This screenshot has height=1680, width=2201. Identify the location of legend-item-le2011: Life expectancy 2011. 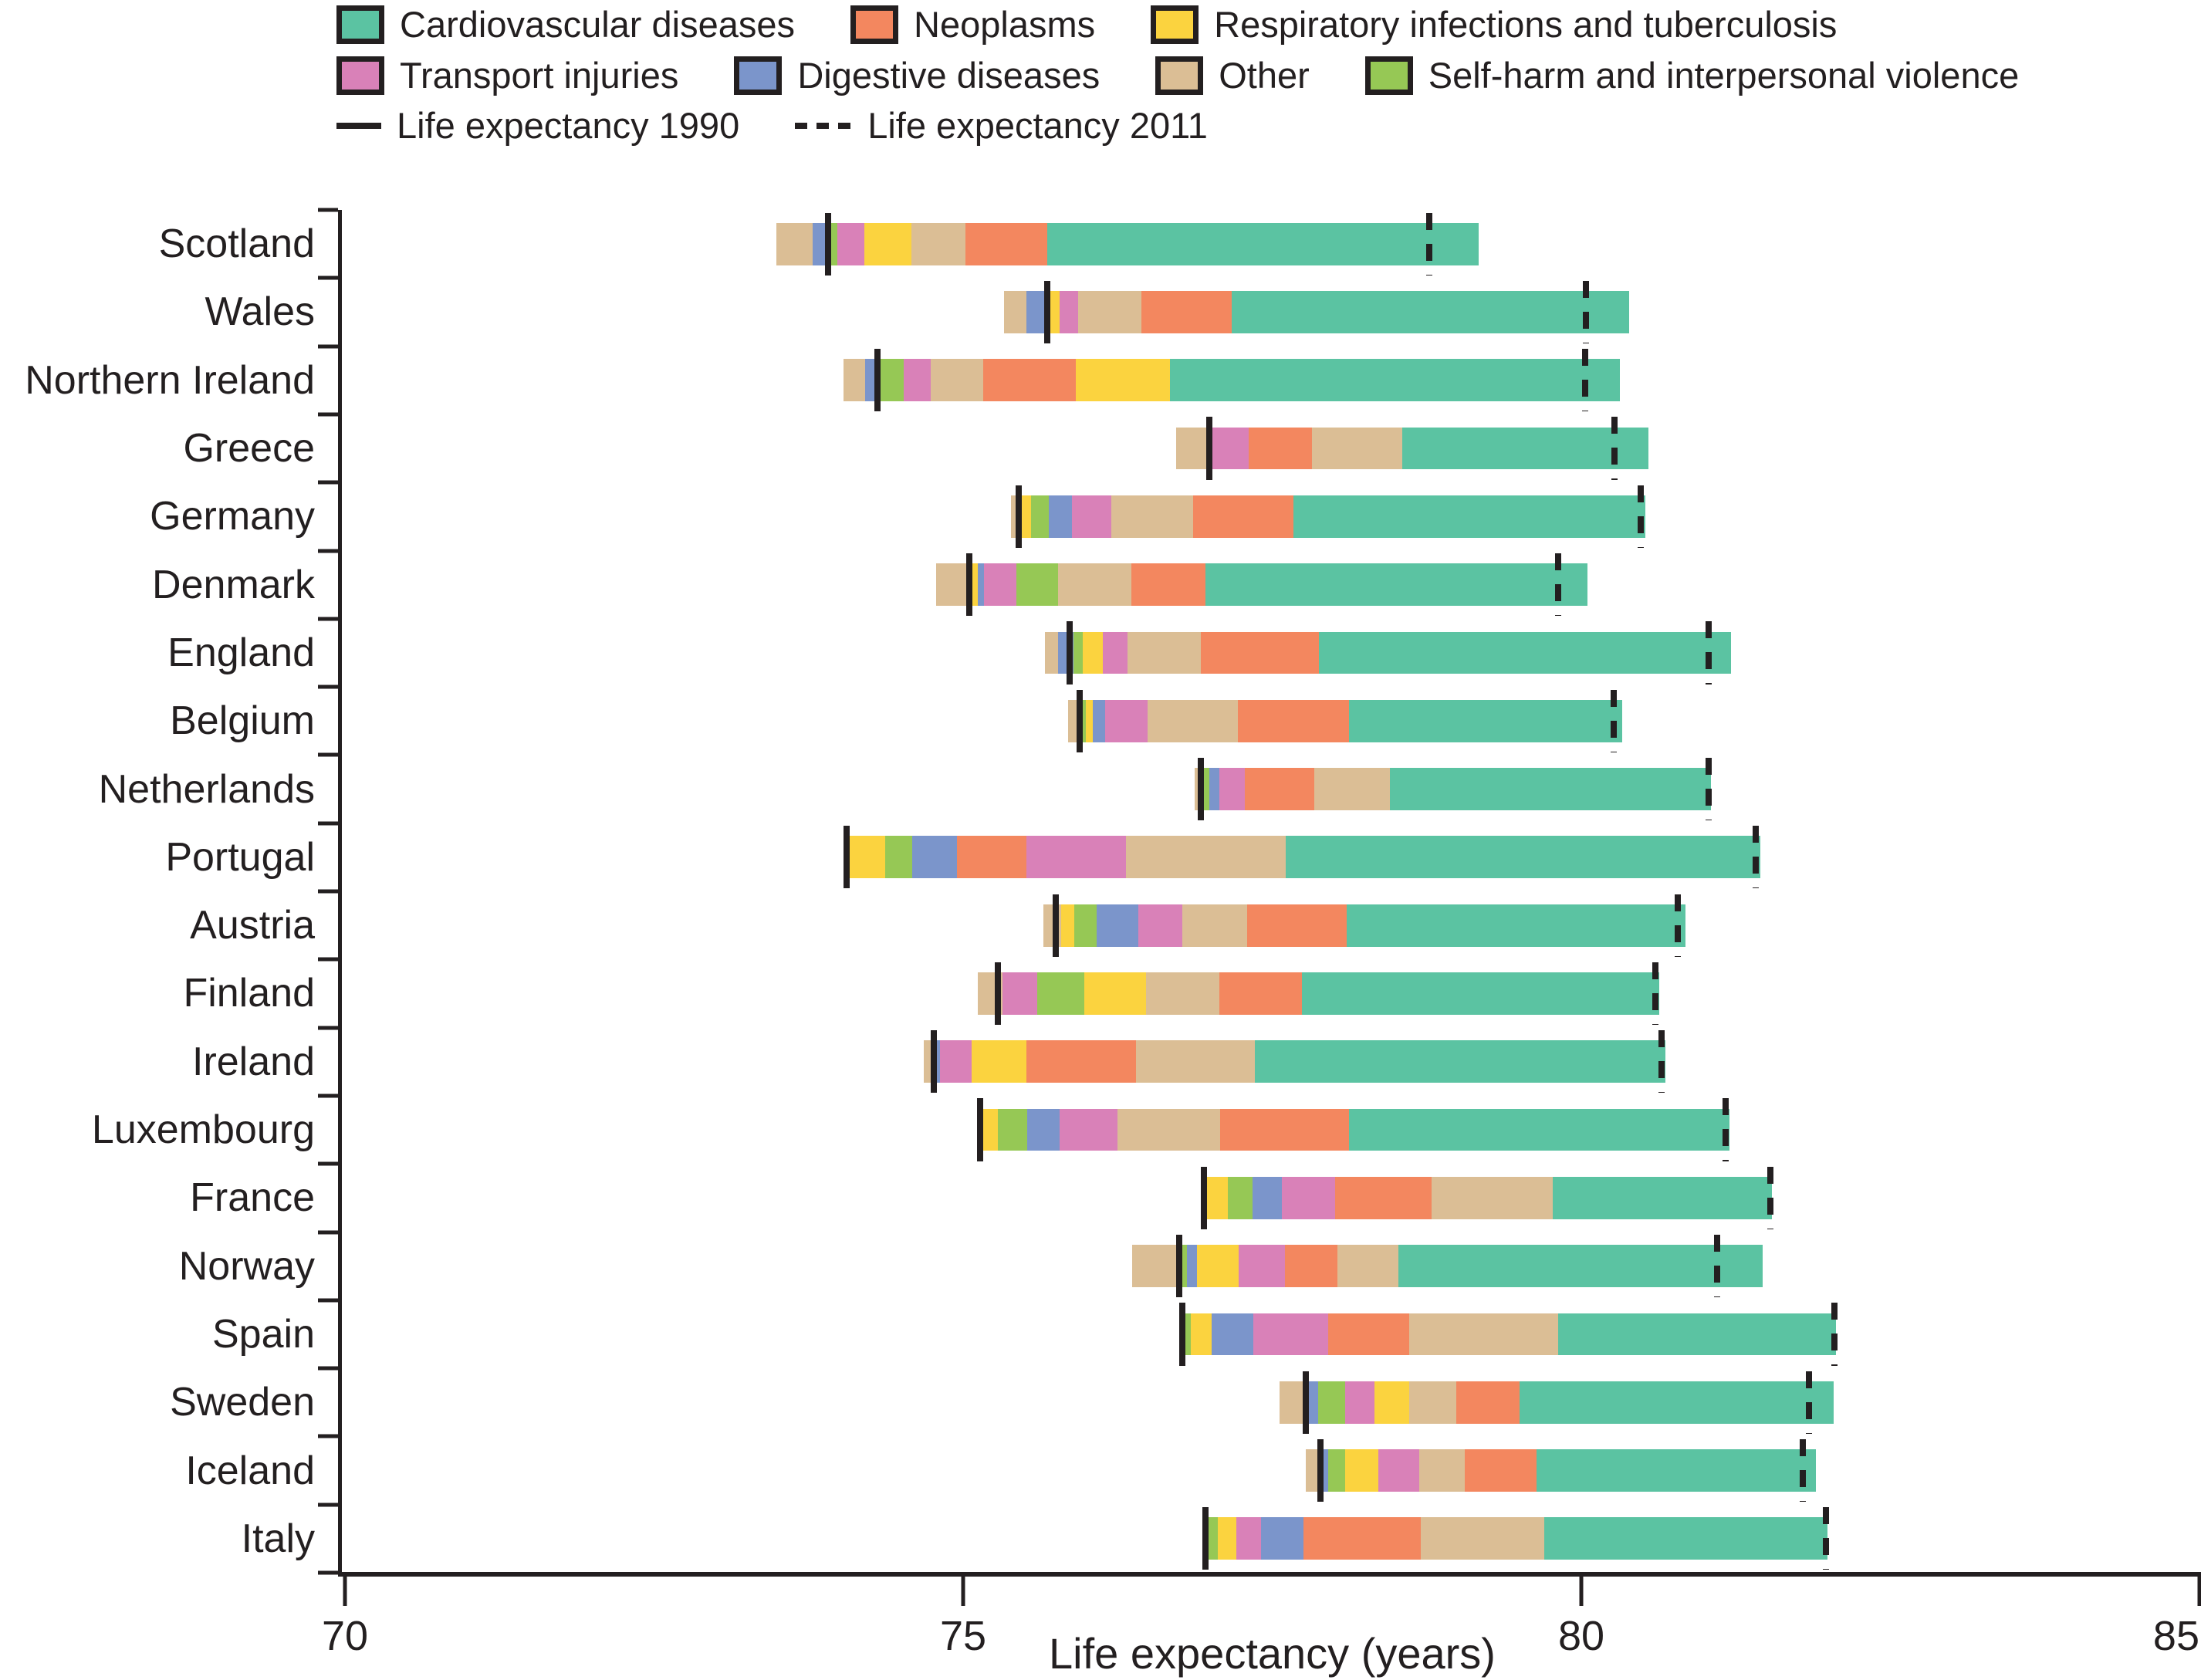
(1001, 126).